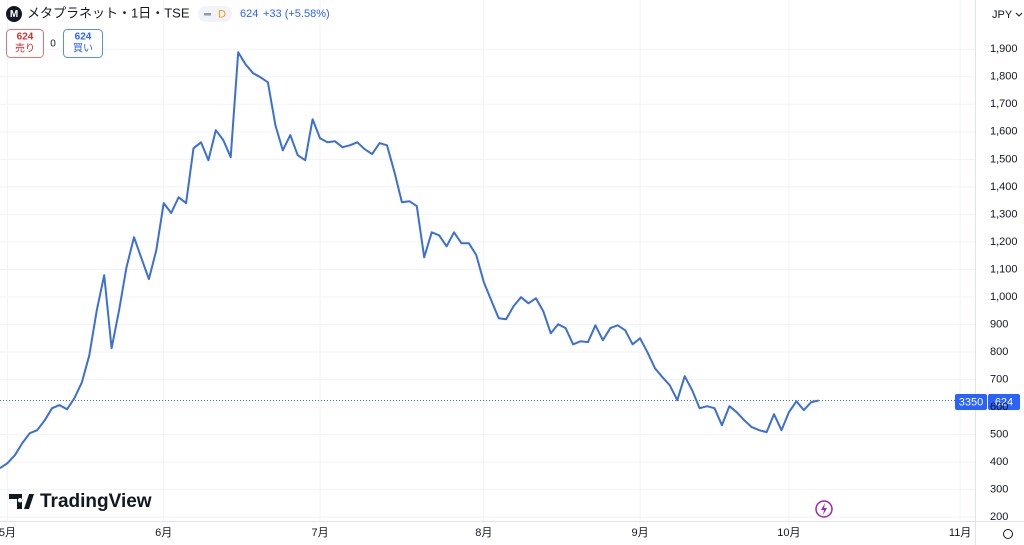  Describe the element at coordinates (960, 533) in the screenshot. I see `x-tick-label: 11月` at that location.